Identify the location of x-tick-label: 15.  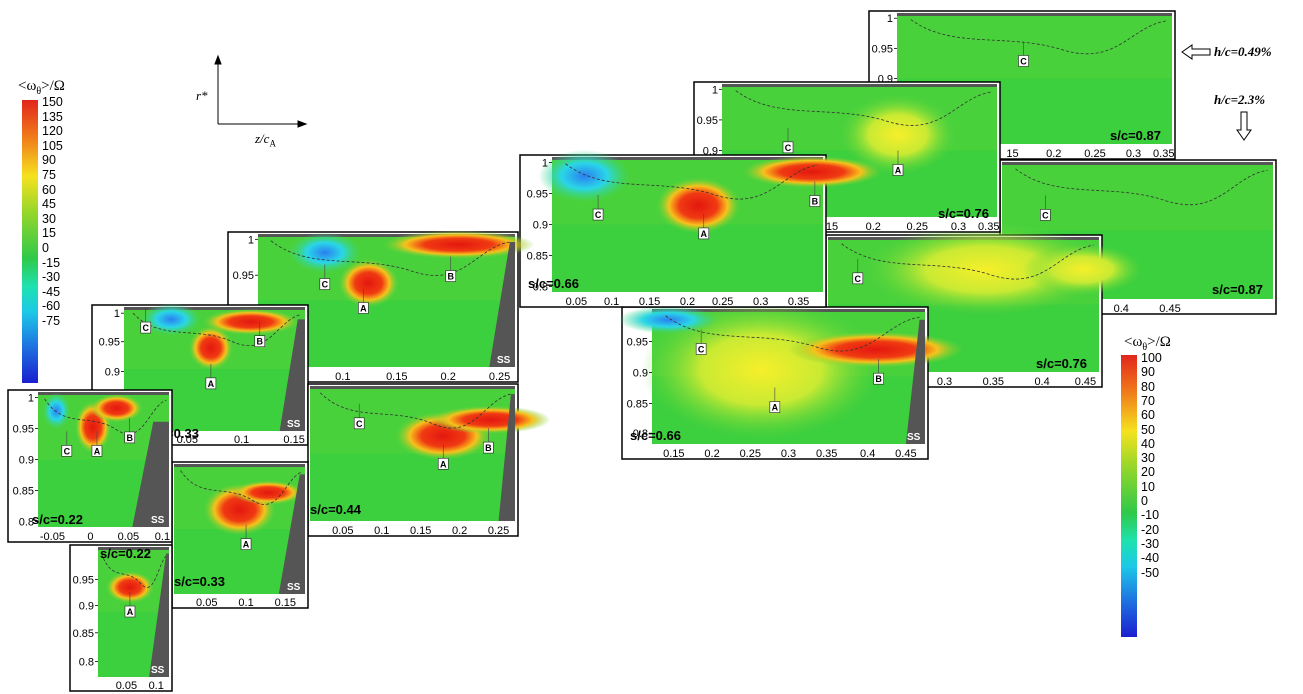
(832, 227).